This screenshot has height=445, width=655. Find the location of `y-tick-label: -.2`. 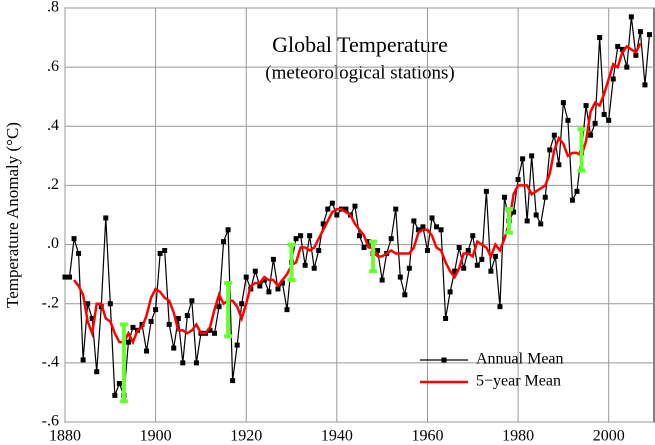

y-tick-label: -.2 is located at coordinates (50, 302).